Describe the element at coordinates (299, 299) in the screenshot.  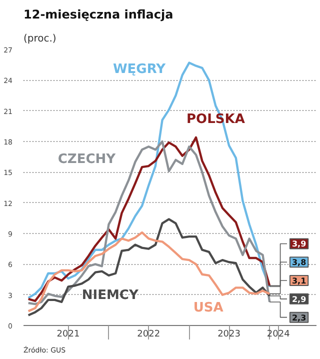
I see `data-label: 2,9` at that location.